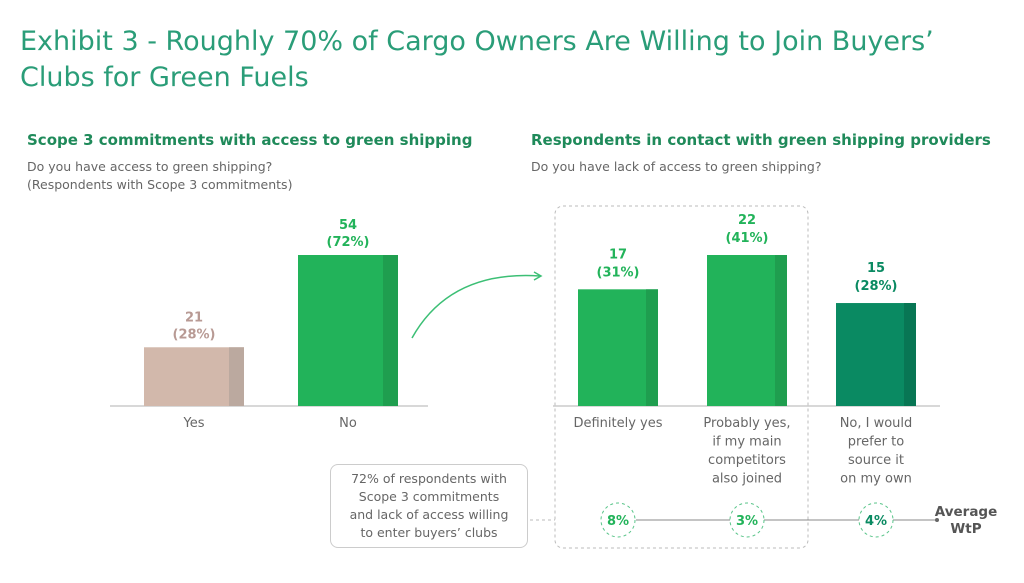 The image size is (1024, 583). I want to click on bar-percent: (41%), so click(747, 238).